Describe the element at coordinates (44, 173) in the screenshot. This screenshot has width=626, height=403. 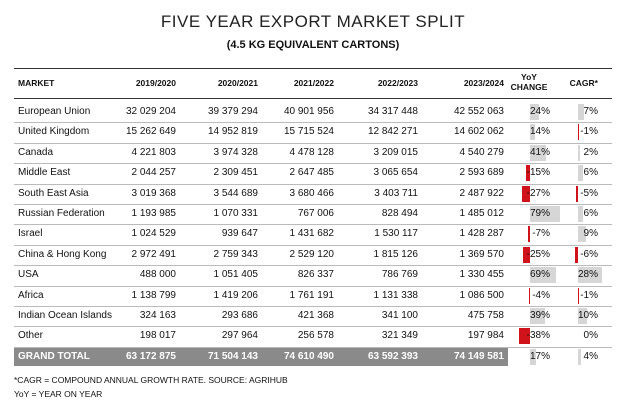
I see `market-name: Middle East` at that location.